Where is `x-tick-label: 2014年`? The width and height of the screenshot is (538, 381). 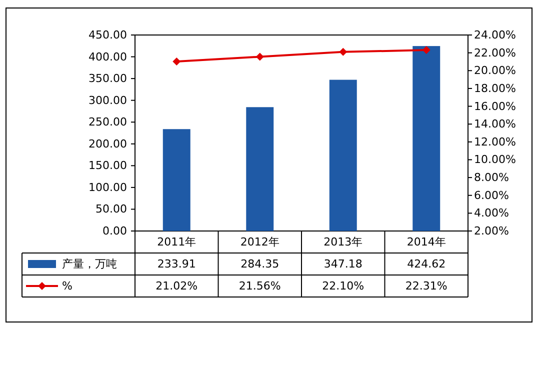 x-tick-label: 2014年 is located at coordinates (426, 242).